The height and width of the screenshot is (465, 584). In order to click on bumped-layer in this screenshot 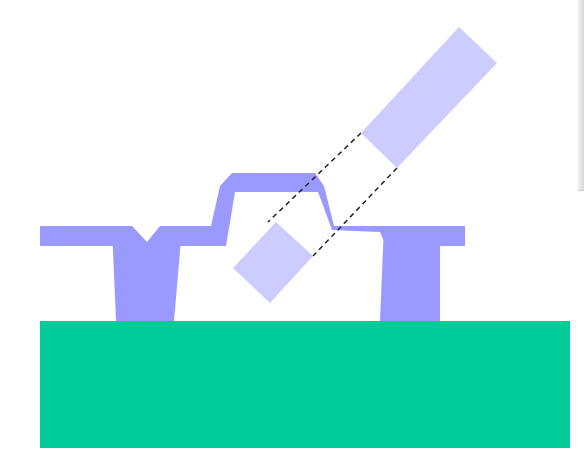, I will do `click(252, 209)`.